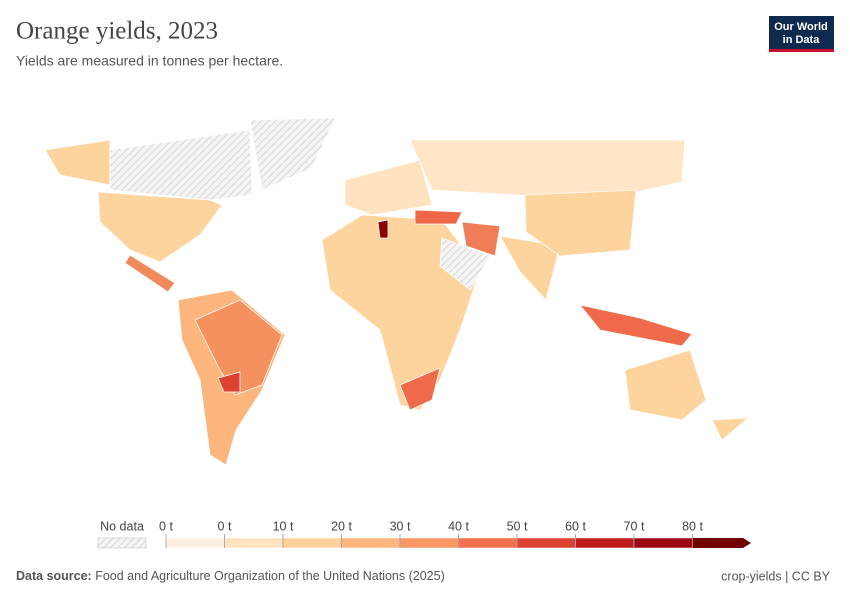 The height and width of the screenshot is (600, 850). I want to click on source-label: Data source:, so click(54, 576).